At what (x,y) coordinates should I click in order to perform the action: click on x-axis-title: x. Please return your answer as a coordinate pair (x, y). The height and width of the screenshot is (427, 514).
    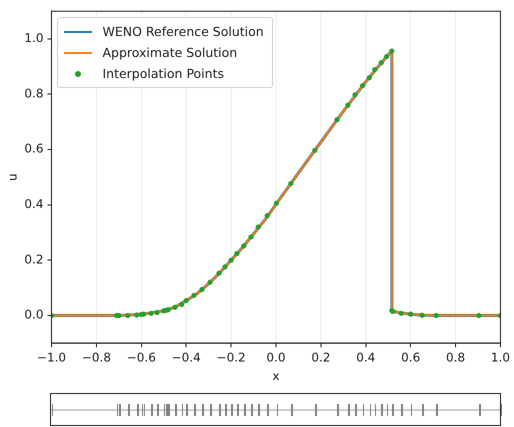
    Looking at the image, I should click on (276, 375).